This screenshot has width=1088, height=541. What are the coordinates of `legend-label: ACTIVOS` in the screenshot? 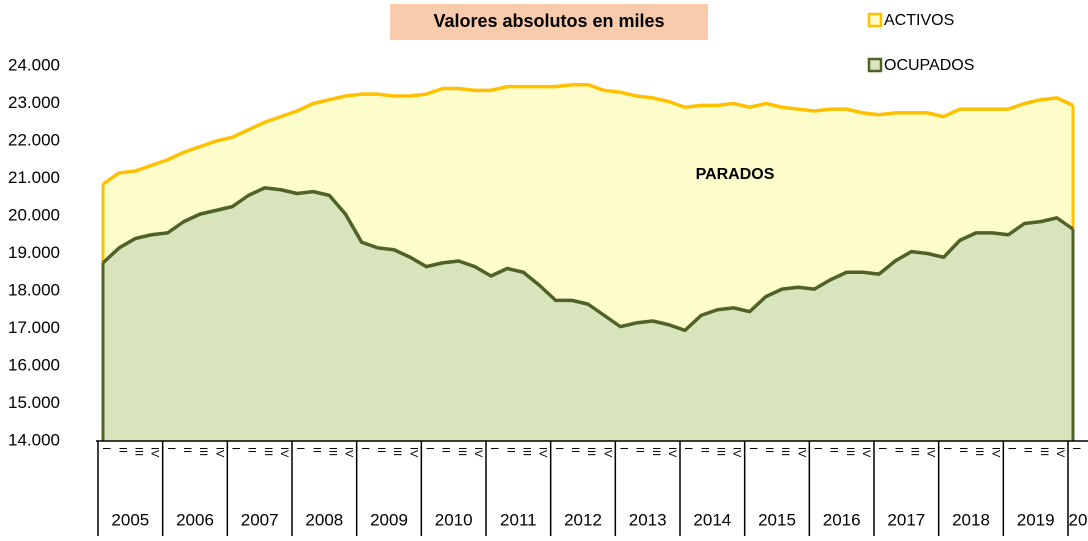 It's located at (919, 20).